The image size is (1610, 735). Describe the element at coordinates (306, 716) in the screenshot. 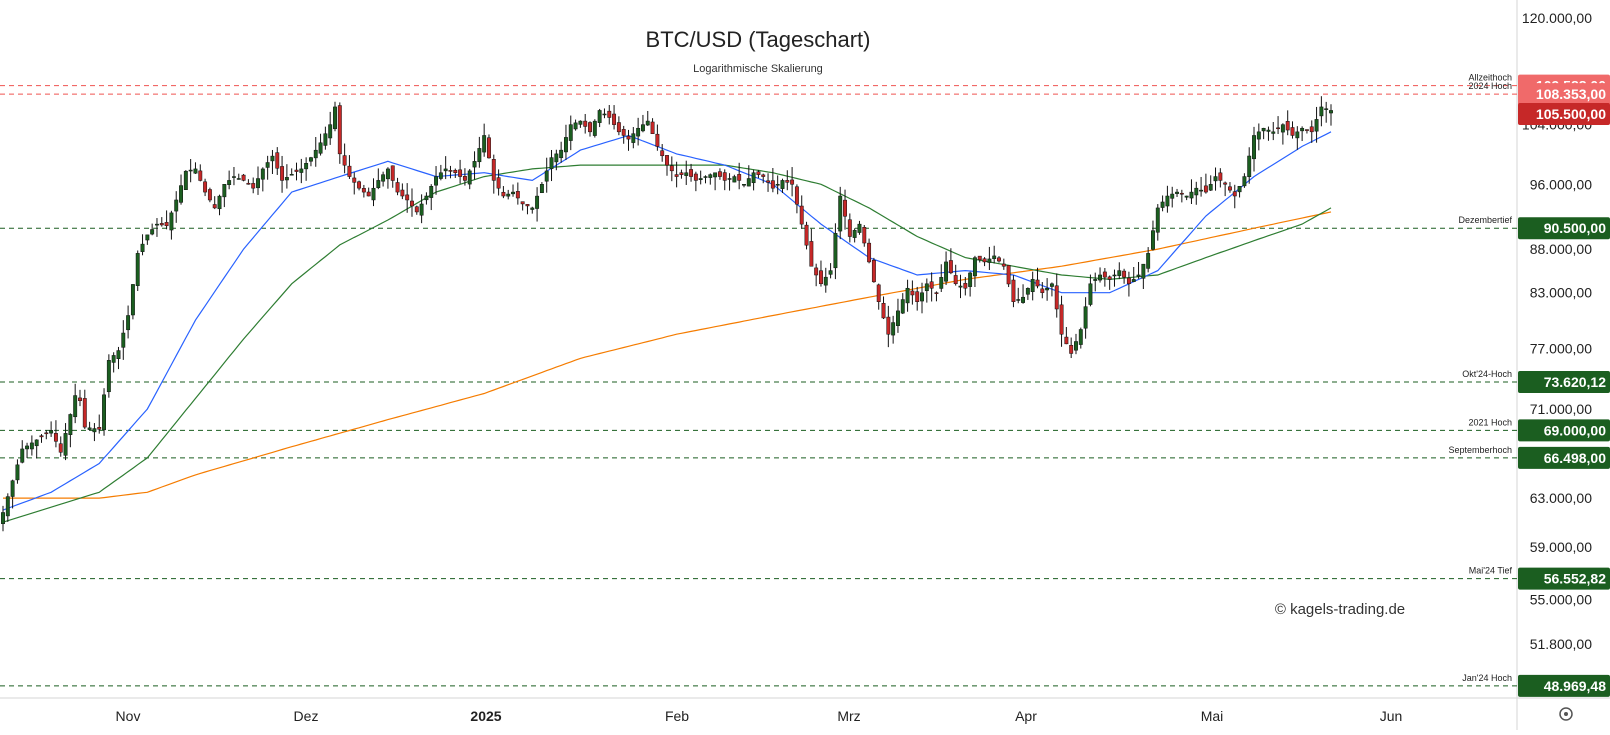

I see `x-tick-label: Dez` at that location.